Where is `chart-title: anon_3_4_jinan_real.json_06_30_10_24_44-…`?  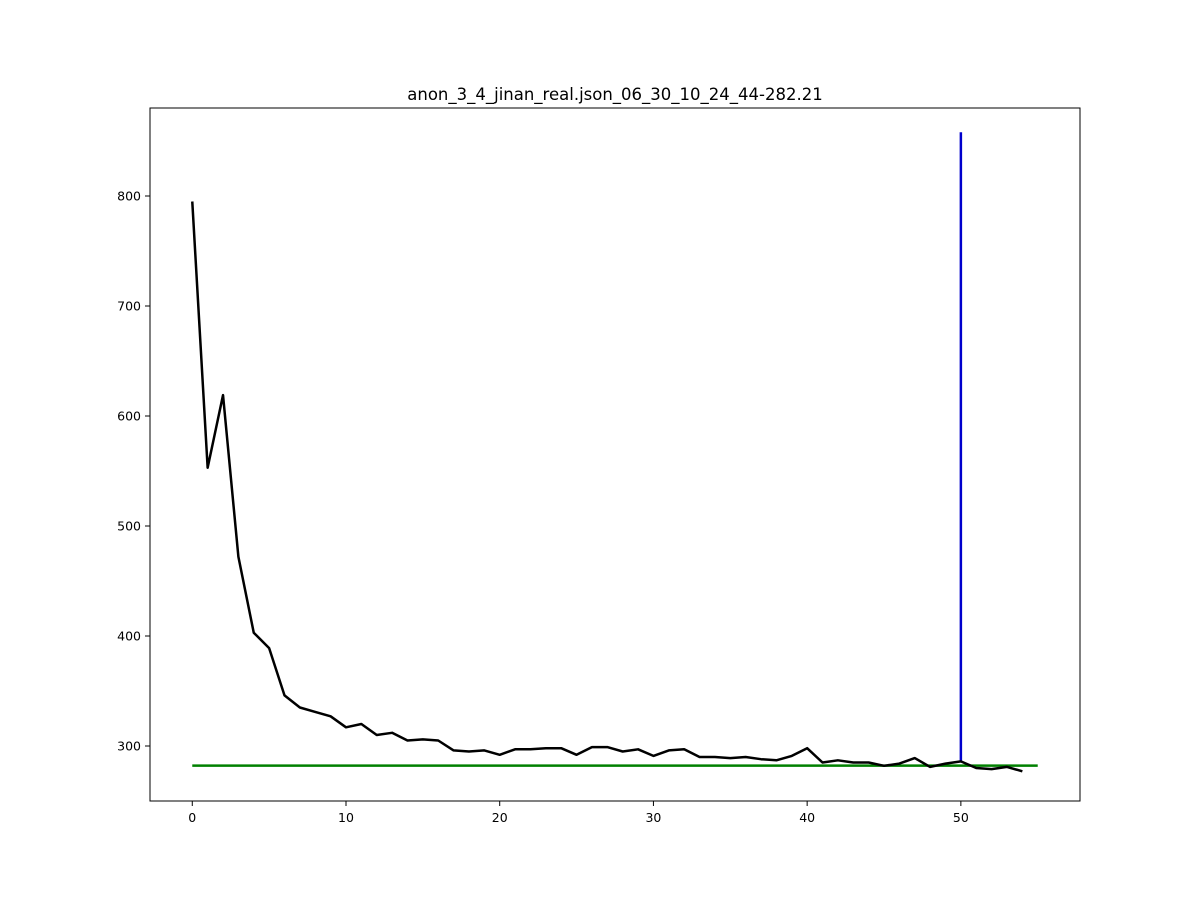
chart-title: anon_3_4_jinan_real.json_06_30_10_24_44-… is located at coordinates (614, 95).